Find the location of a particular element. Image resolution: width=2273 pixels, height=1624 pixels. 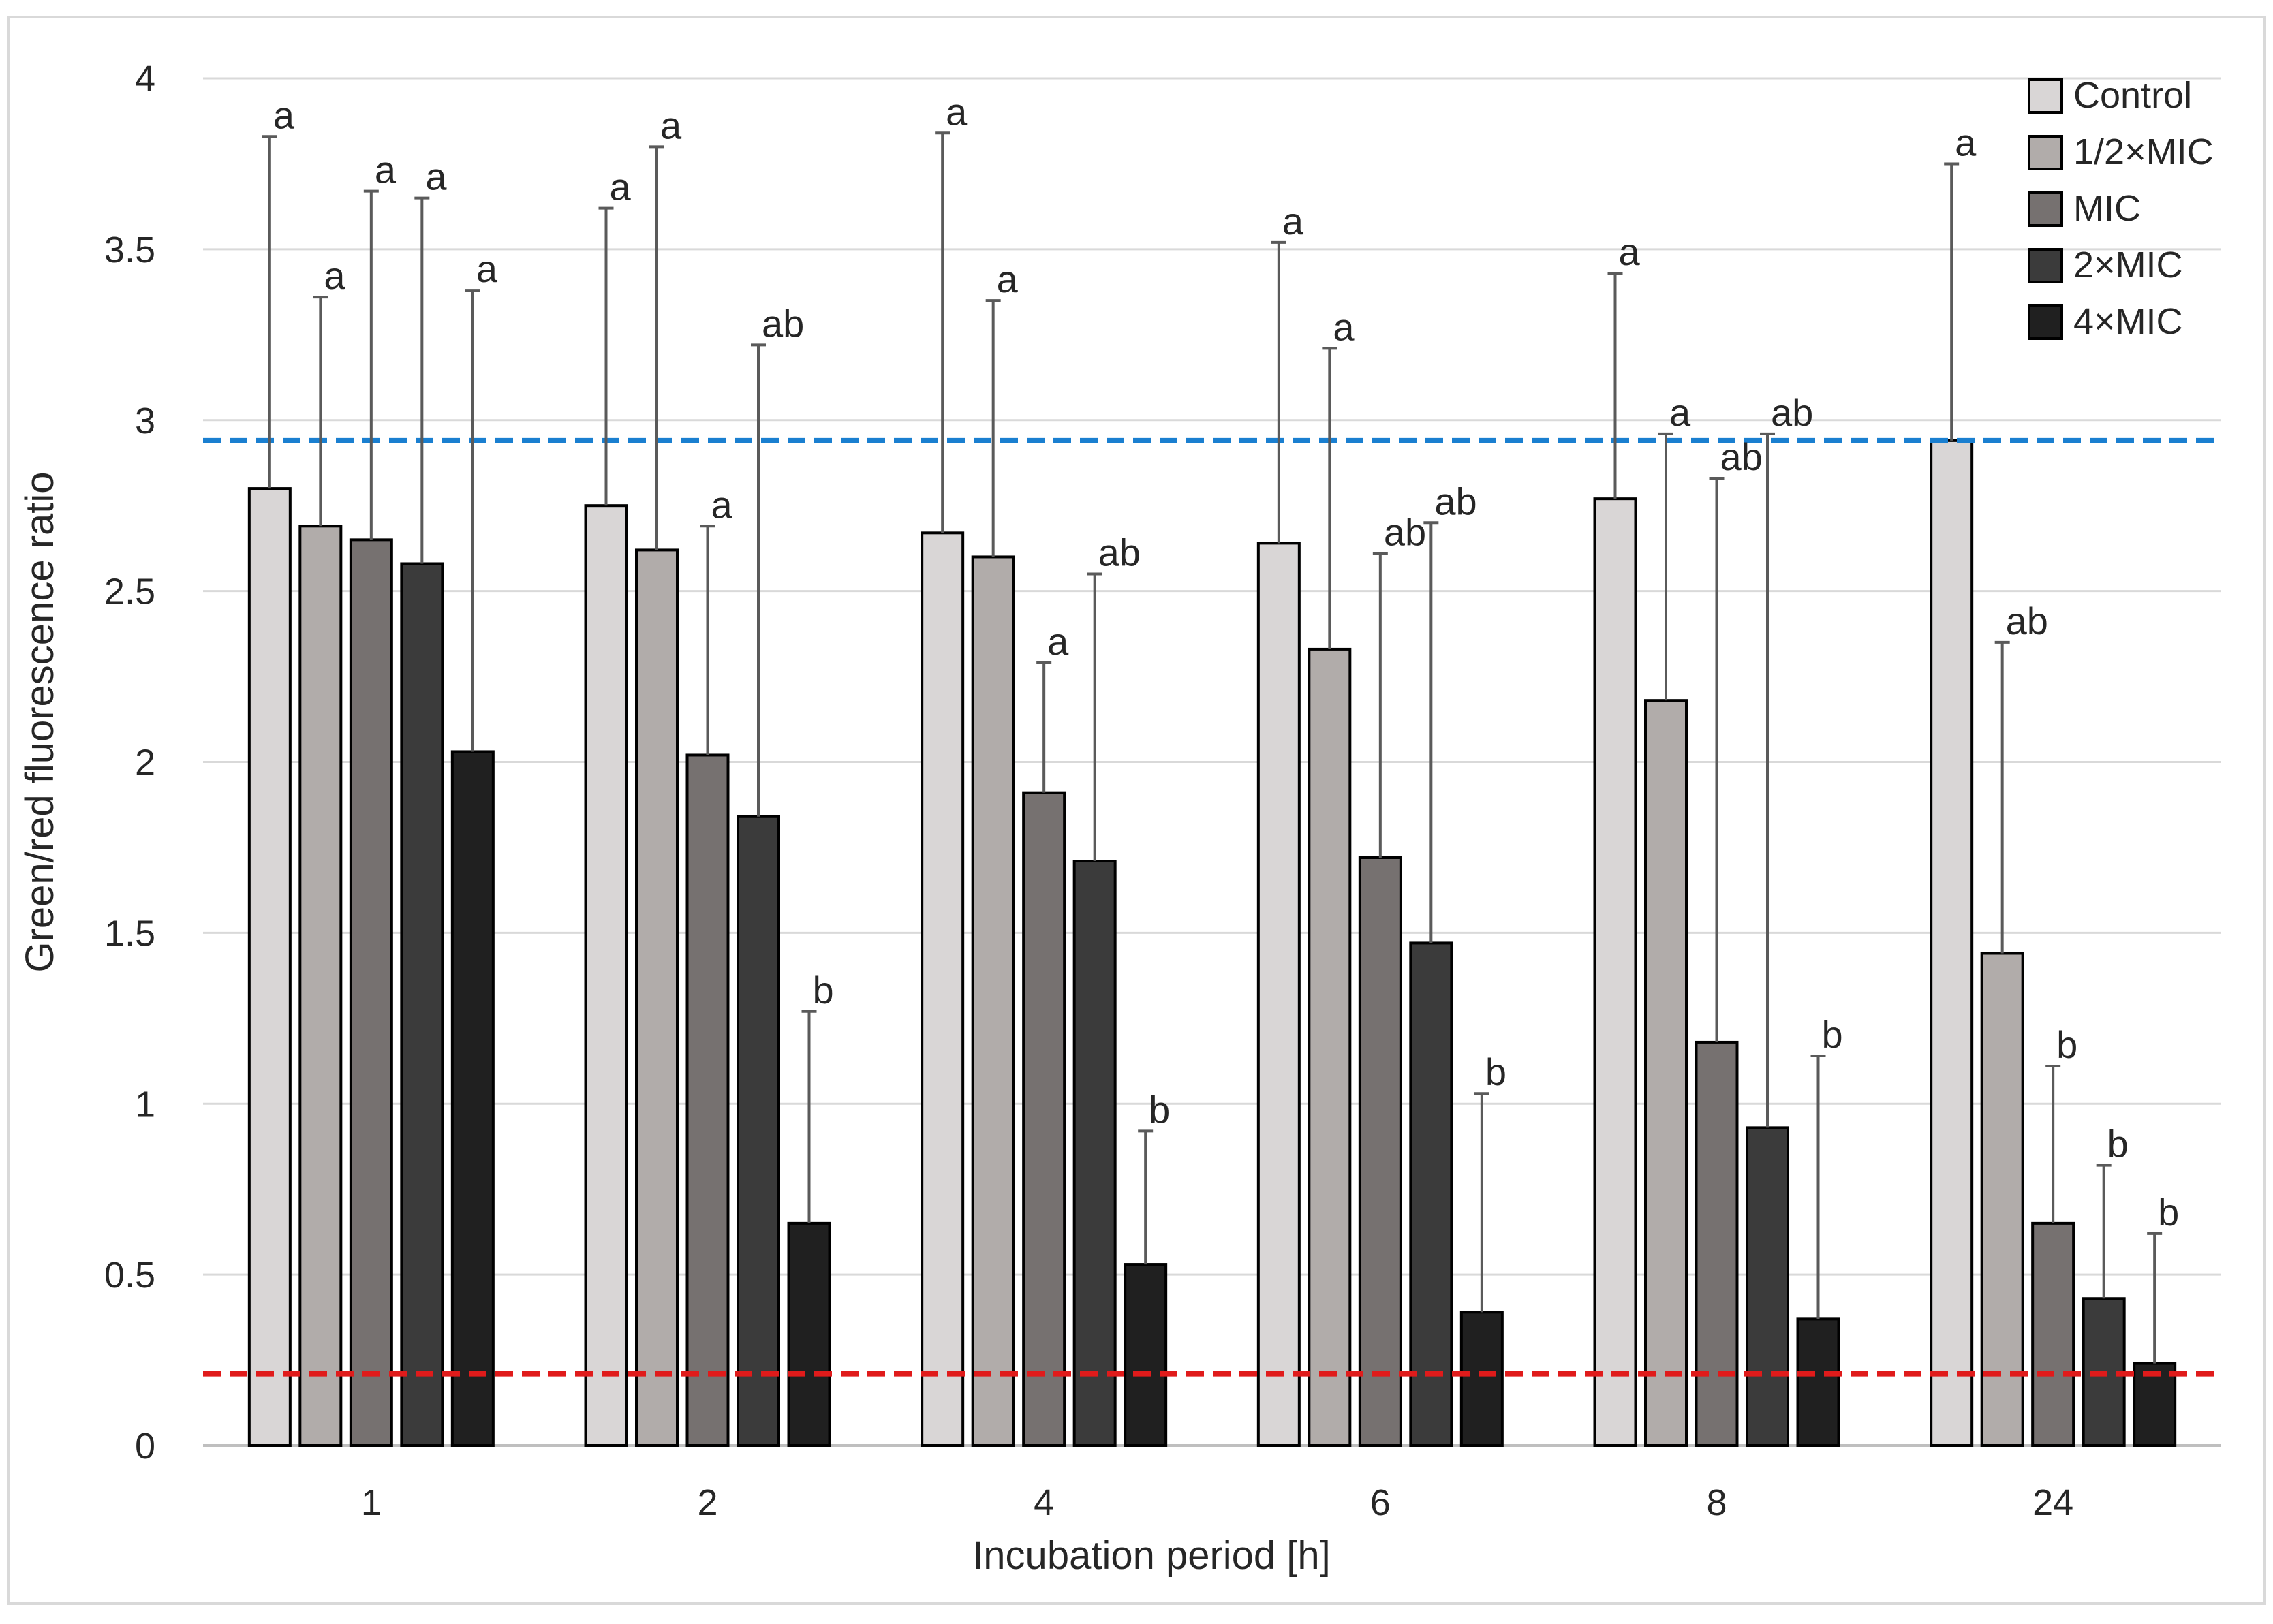

legend: Control 1/2×MIC MIC 2×MIC 4×MIC is located at coordinates (2121, 208).